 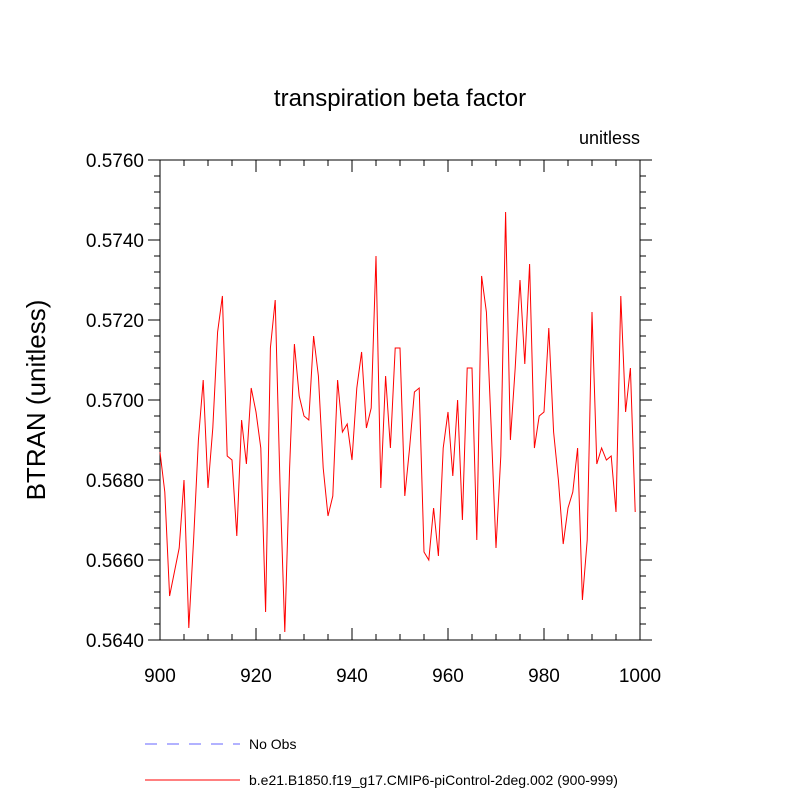 I want to click on y-tick-label: 0.5700, so click(x=115, y=401).